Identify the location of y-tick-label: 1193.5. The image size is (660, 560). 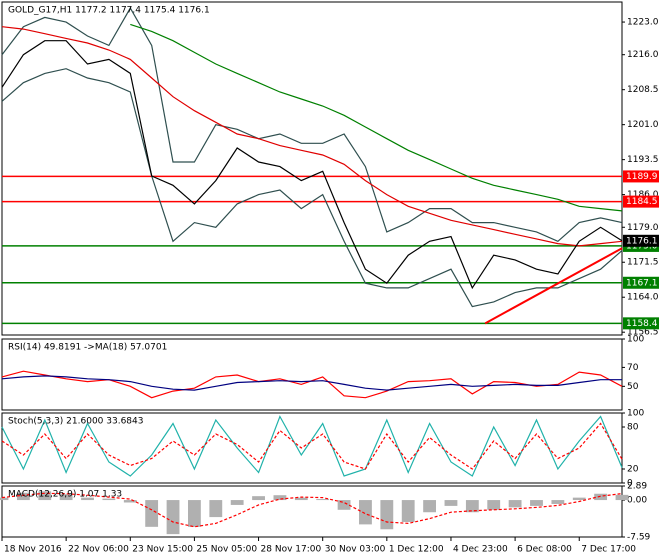
(643, 160).